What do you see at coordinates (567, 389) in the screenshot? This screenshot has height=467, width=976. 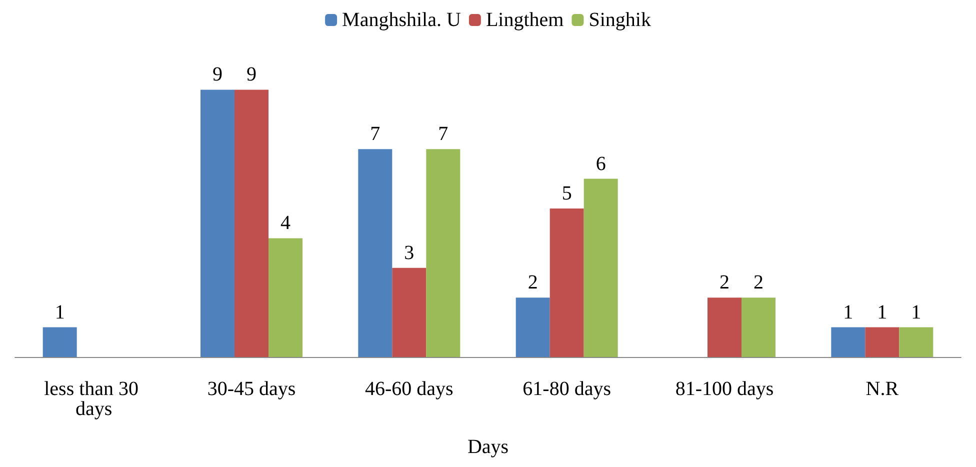 I see `x-tick-label: 61-80 days` at bounding box center [567, 389].